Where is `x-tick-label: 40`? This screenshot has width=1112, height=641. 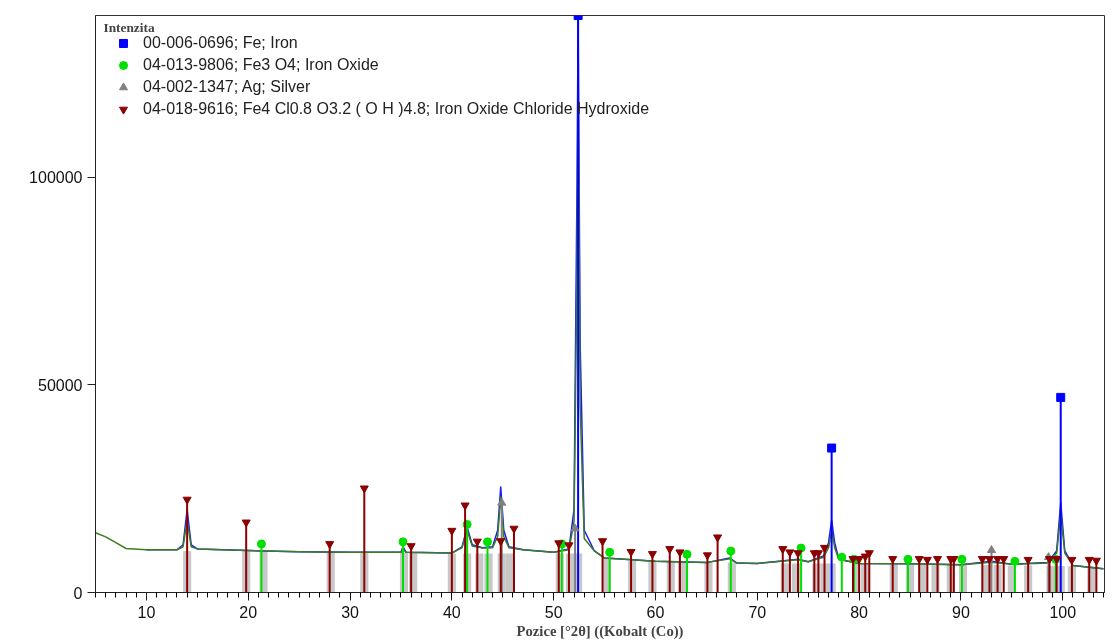 x-tick-label: 40 is located at coordinates (451, 612).